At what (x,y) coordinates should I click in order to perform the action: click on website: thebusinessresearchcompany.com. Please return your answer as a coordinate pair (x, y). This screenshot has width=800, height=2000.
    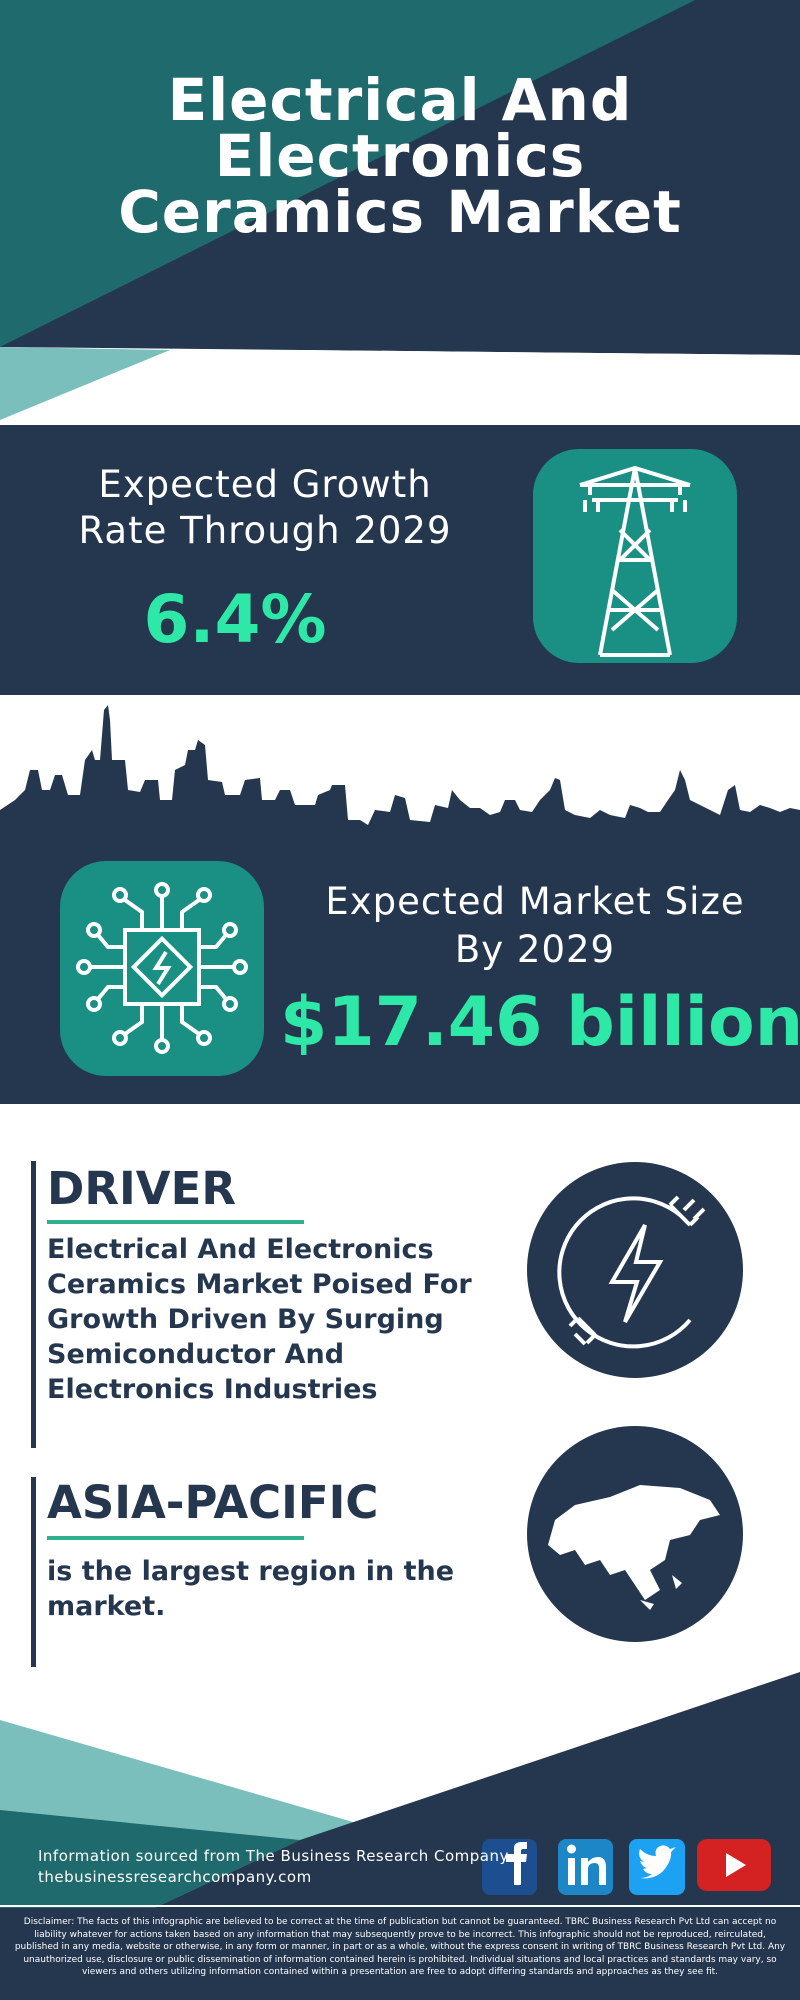
    Looking at the image, I should click on (175, 1877).